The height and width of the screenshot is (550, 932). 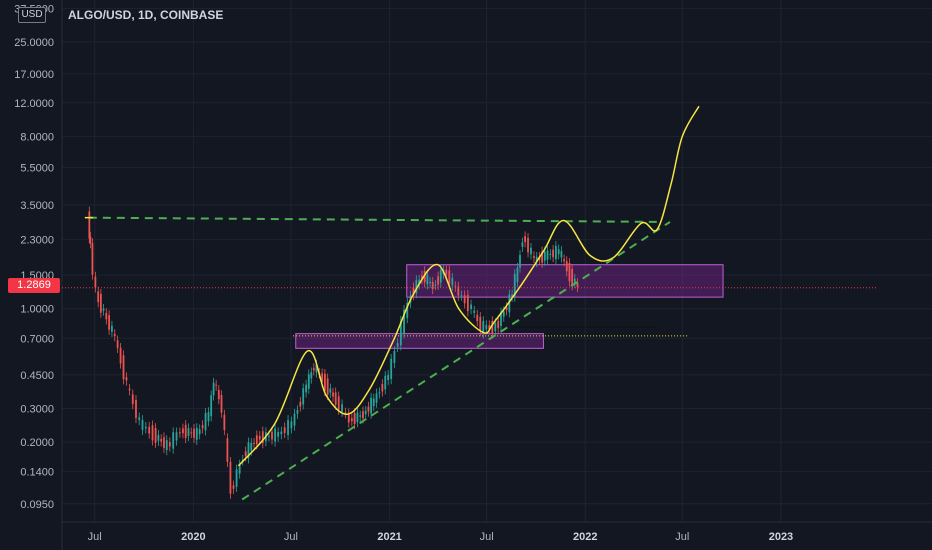 I want to click on y-tick-label: 25.0000, so click(x=34, y=43).